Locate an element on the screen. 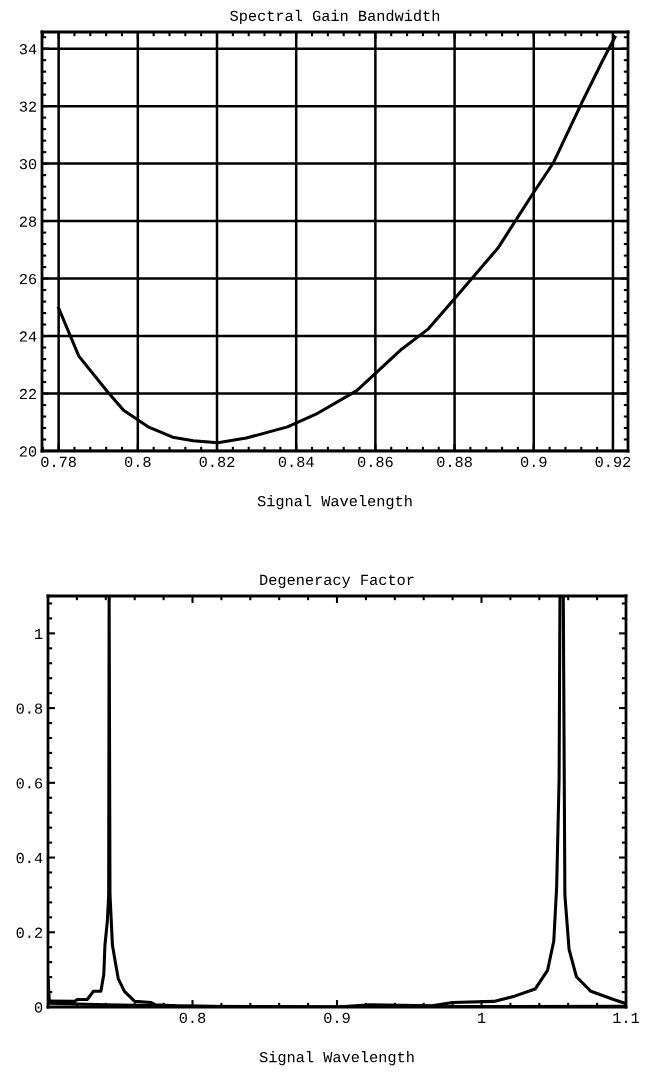 Image resolution: width=648 pixels, height=1082 pixels. x-tick-label: 0.78 is located at coordinates (58, 462).